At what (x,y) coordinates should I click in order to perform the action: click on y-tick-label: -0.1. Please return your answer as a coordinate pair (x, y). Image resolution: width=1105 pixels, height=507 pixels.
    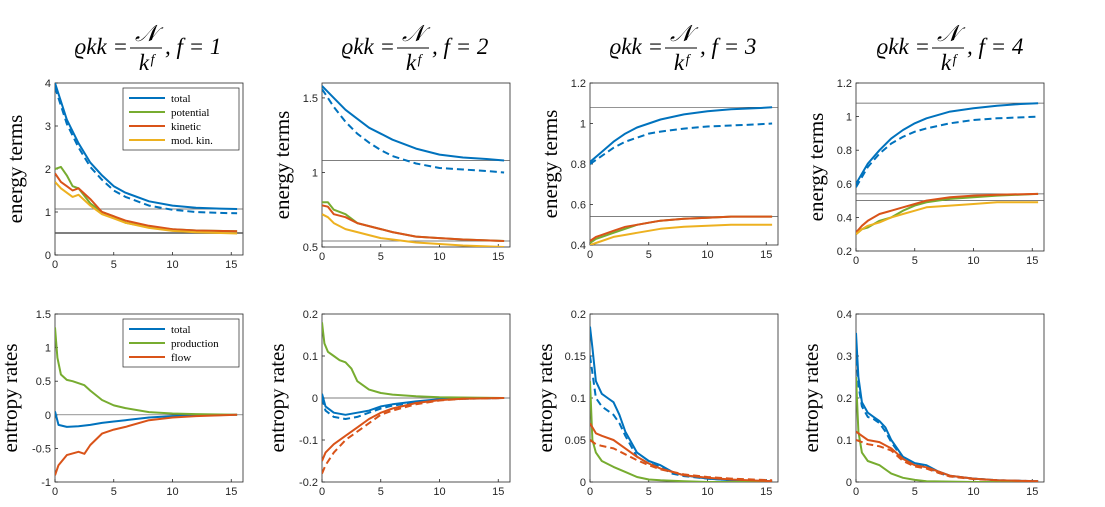
    Looking at the image, I should click on (308, 441).